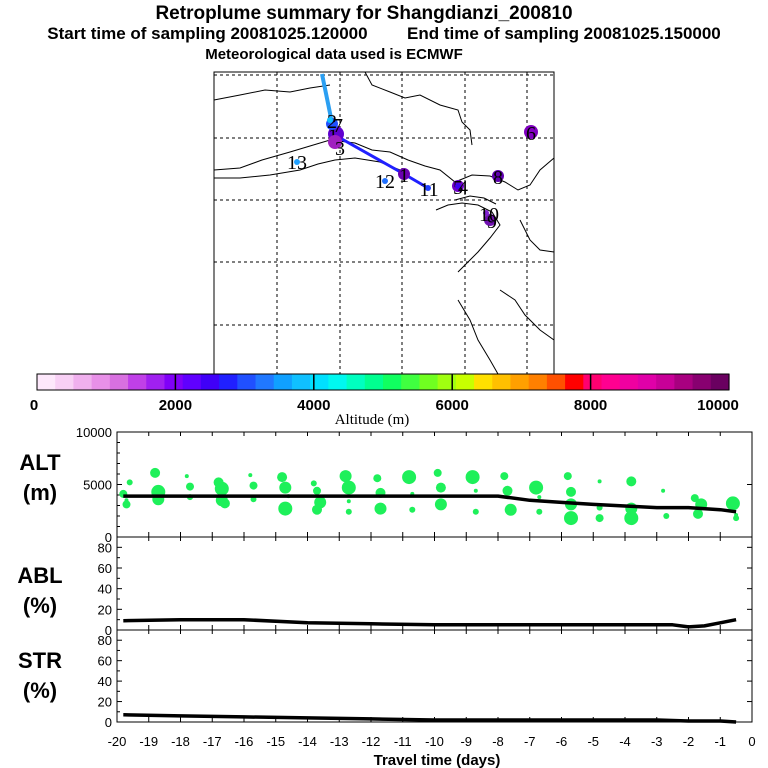 The height and width of the screenshot is (768, 768). What do you see at coordinates (492, 222) in the screenshot?
I see `map-point-label: 9` at bounding box center [492, 222].